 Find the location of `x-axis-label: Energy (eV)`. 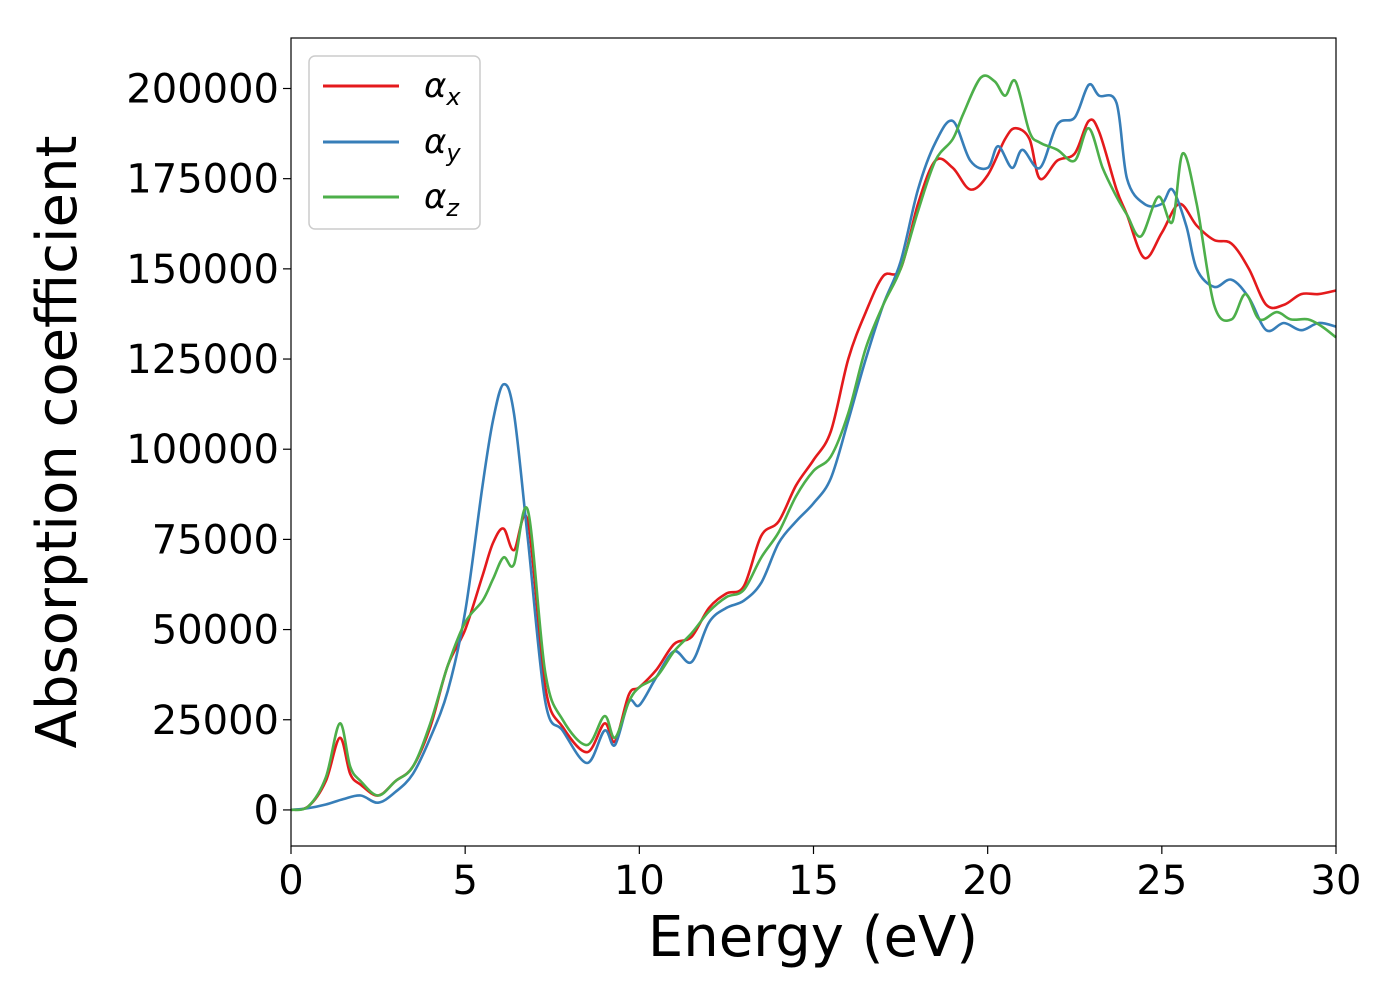

x-axis-label: Energy (eV) is located at coordinates (813, 937).